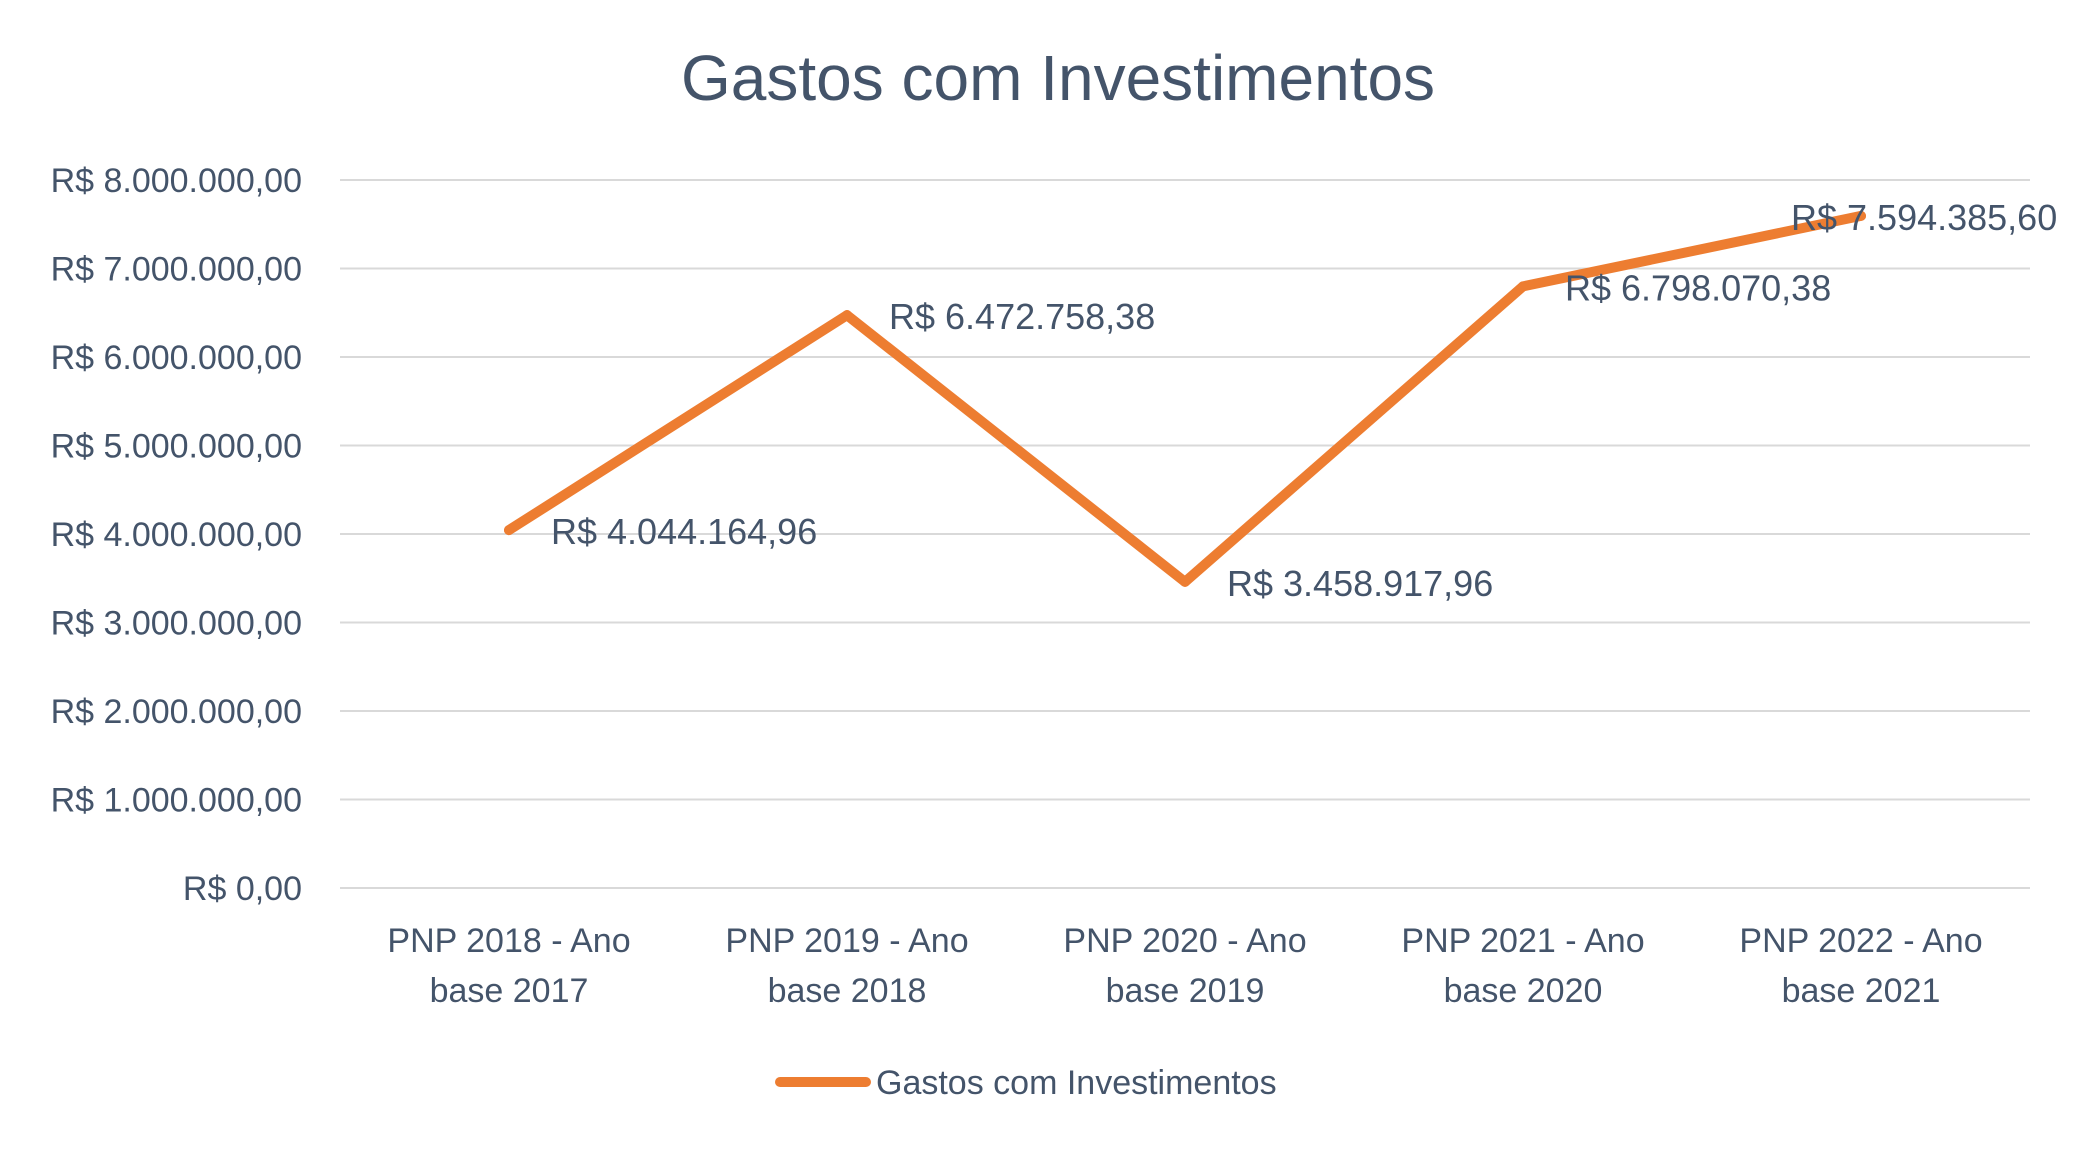  I want to click on y-tick-label: R$ 3.000.000,00, so click(176, 624).